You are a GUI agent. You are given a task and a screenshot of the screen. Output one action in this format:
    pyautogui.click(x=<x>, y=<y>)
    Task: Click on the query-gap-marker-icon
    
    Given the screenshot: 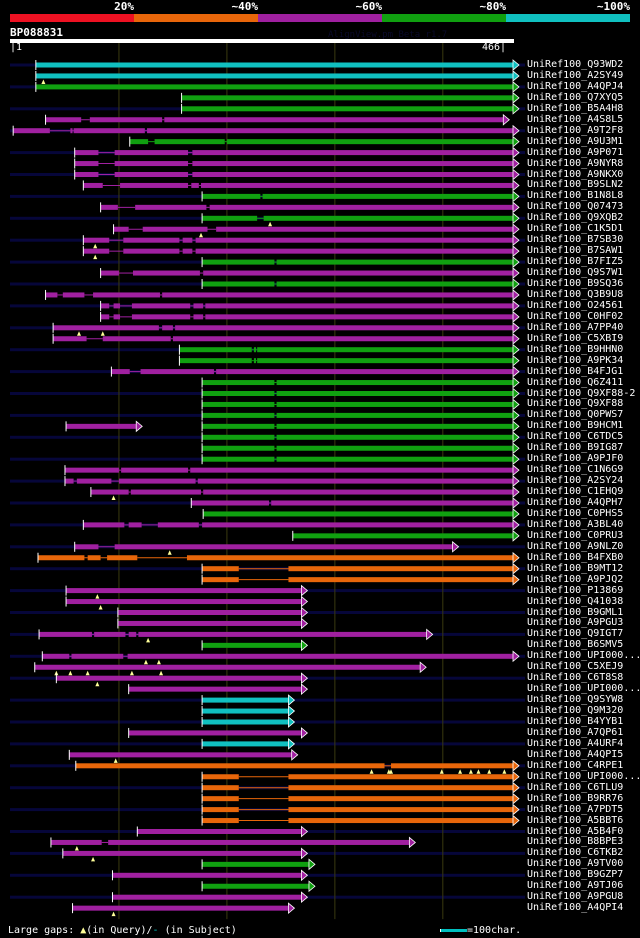 What is the action you would take?
    pyautogui.click(x=169, y=552)
    